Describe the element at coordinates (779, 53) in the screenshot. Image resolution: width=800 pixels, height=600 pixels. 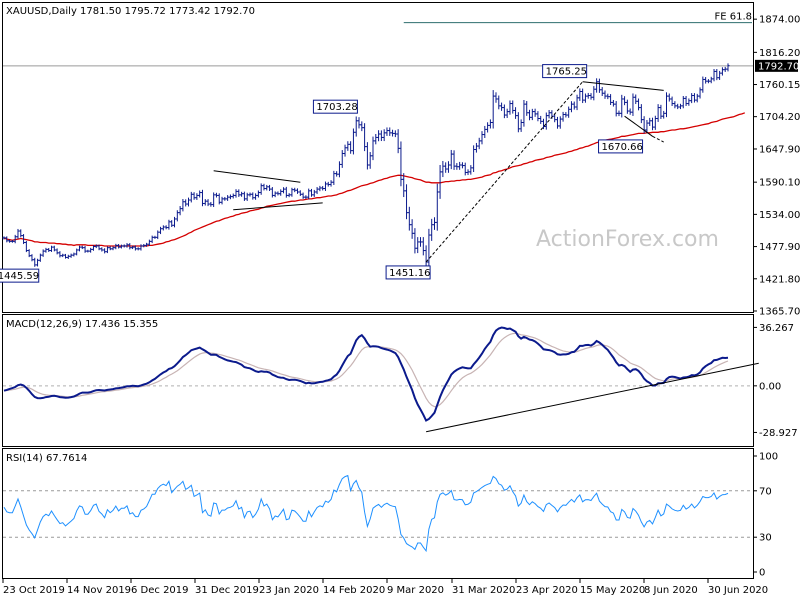
I see `price-axis-tick-label: 1816.20` at that location.